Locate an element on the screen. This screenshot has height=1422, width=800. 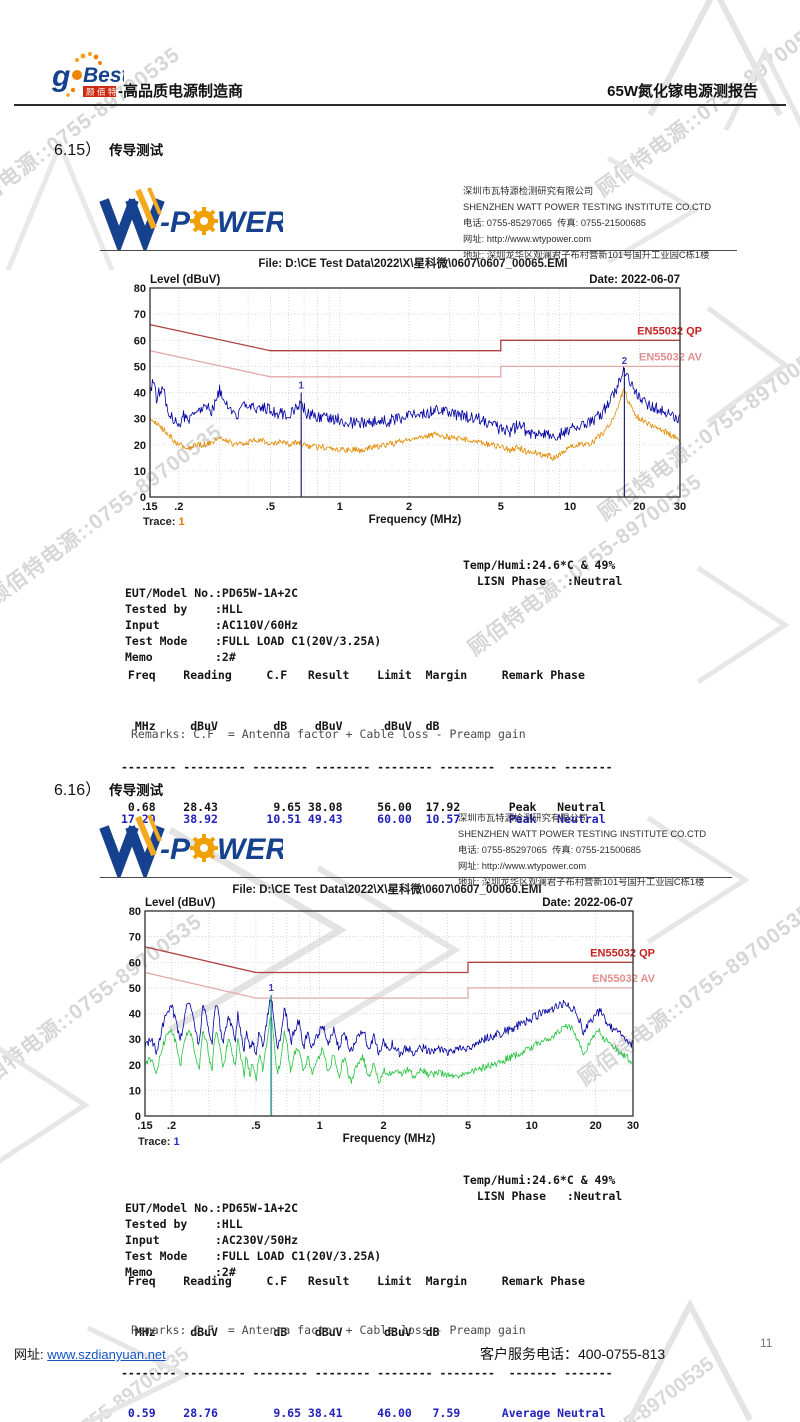
brand-sub: 顾佰特 is located at coordinates (102, 92).